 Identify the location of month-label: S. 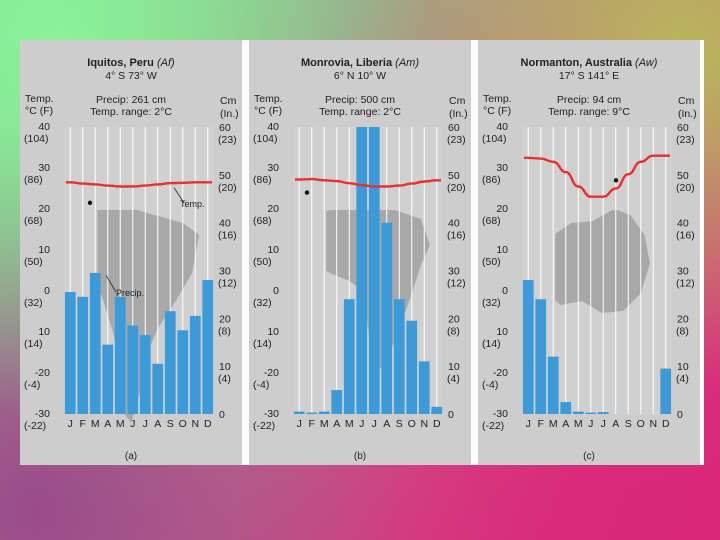
(399, 424).